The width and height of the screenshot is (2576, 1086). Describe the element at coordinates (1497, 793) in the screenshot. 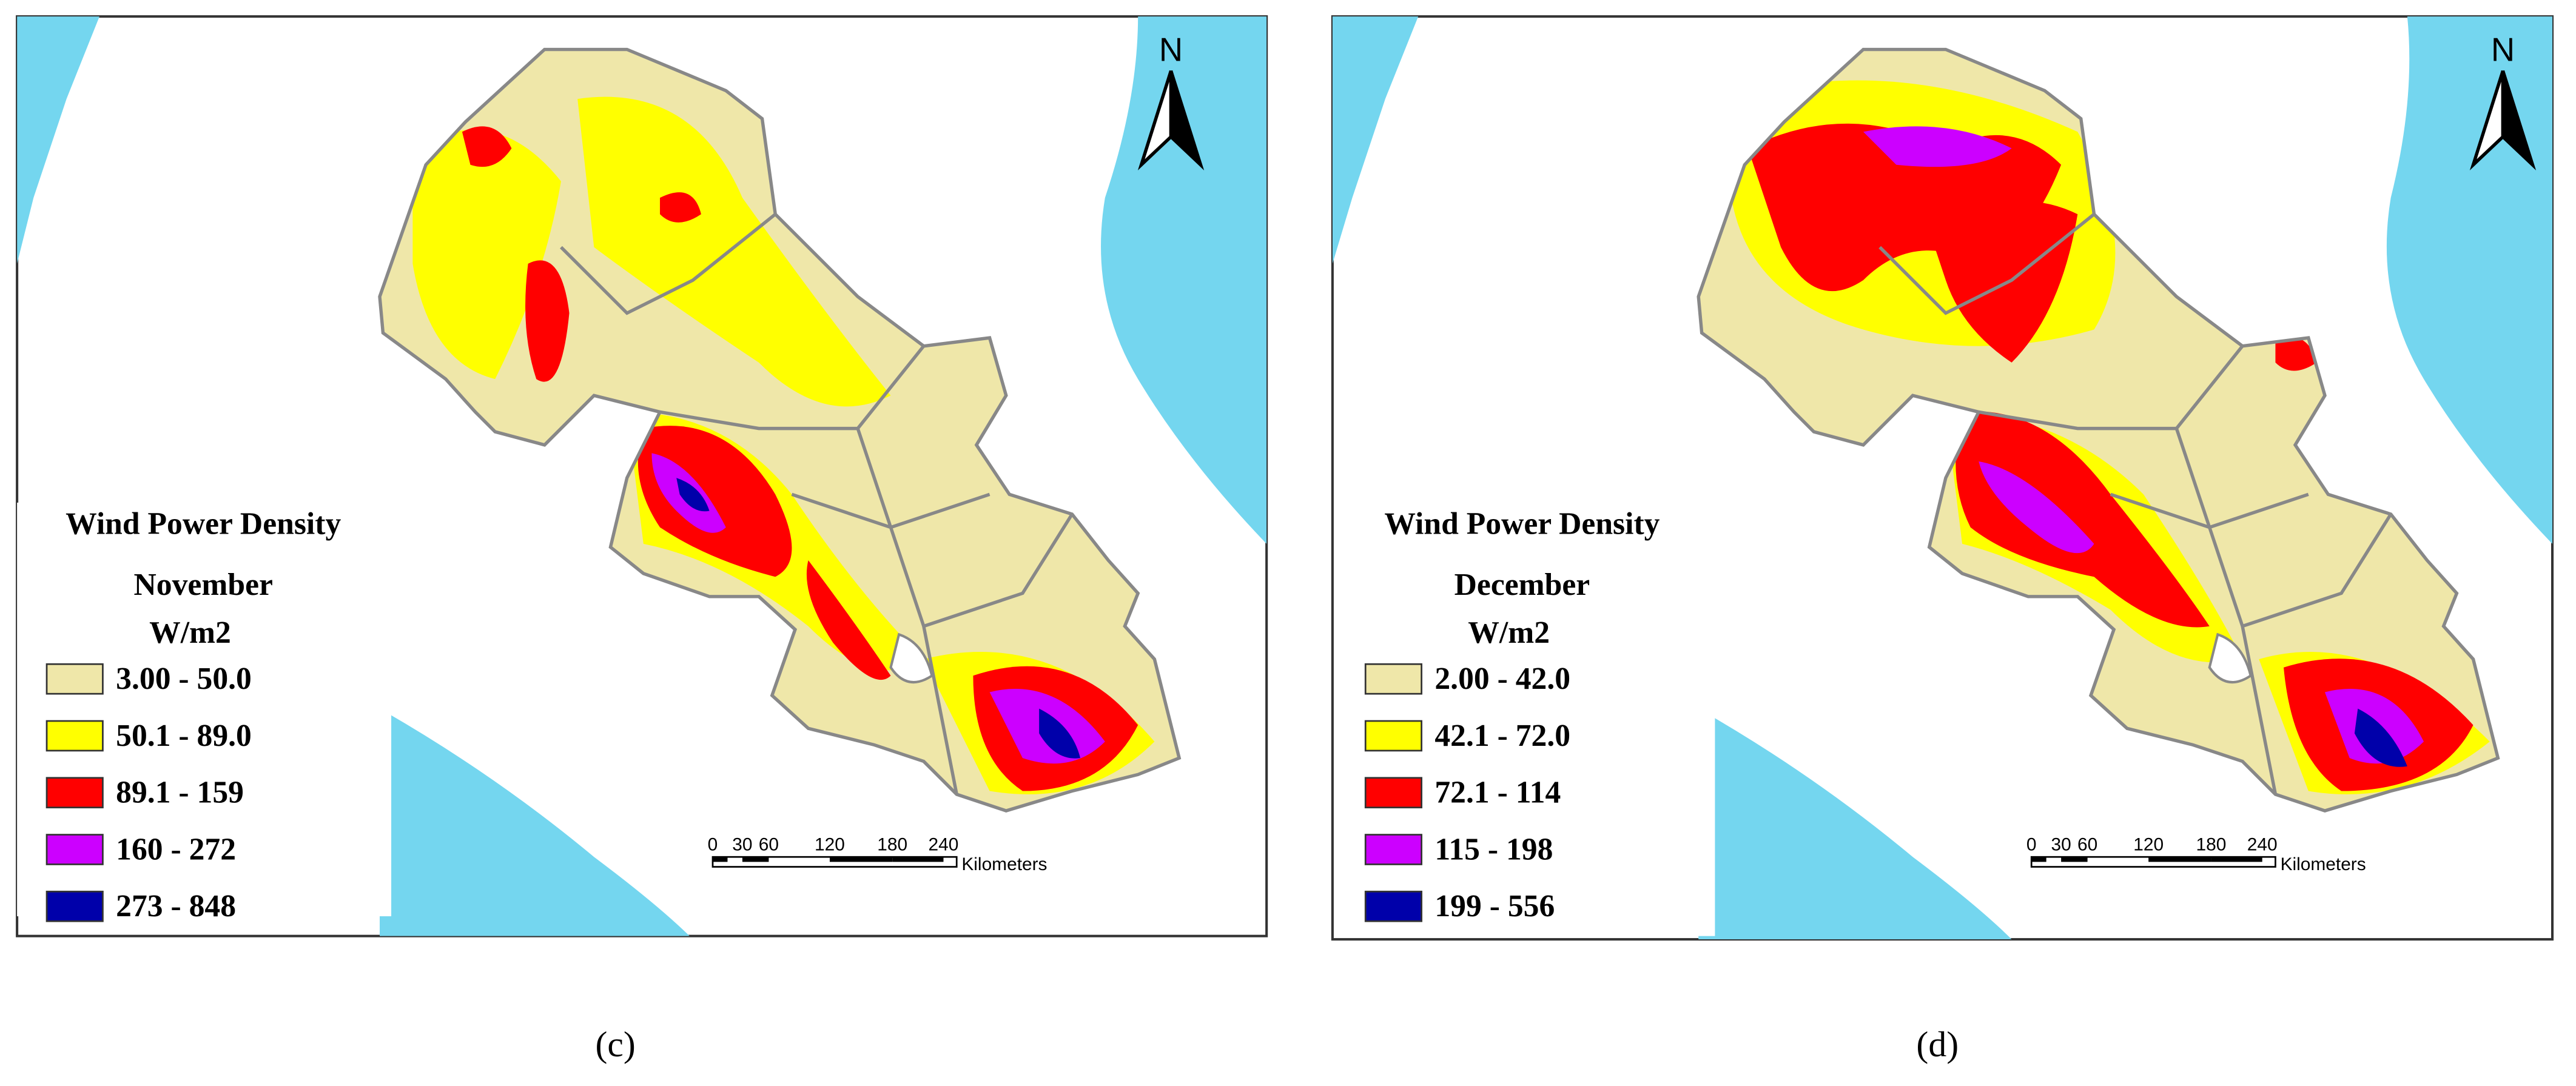

I see `legend-label: 72.1 - 114` at that location.